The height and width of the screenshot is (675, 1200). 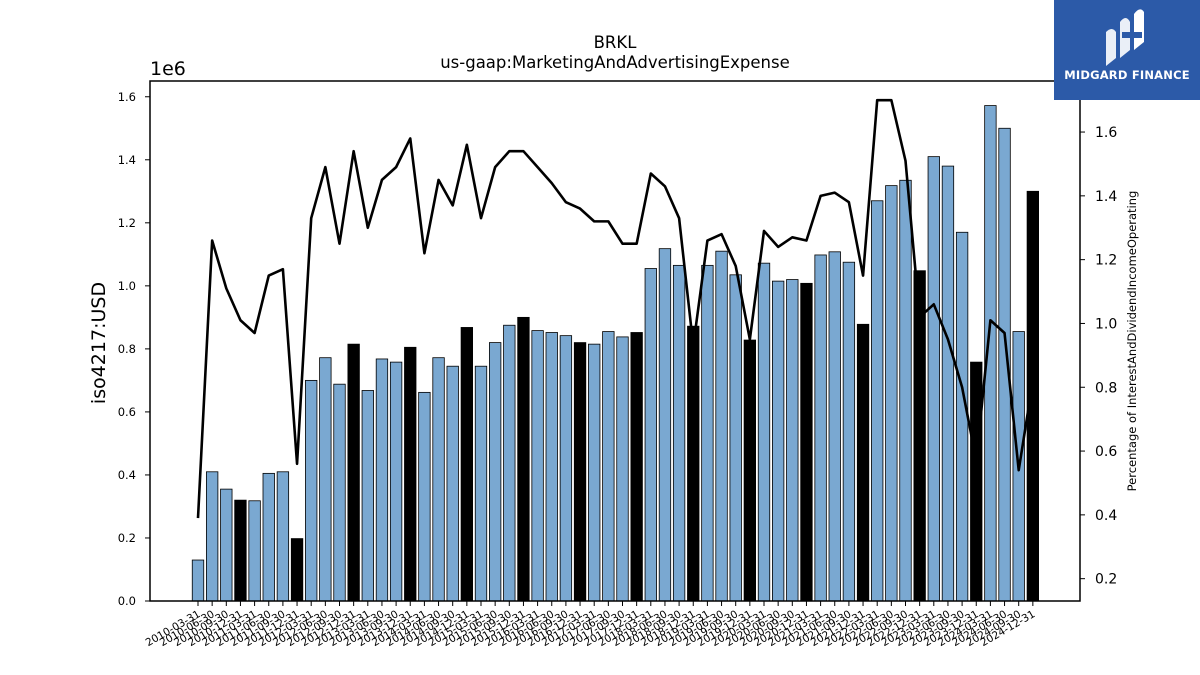 I want to click on y2-tick-label: 1.4, so click(x=1106, y=197).